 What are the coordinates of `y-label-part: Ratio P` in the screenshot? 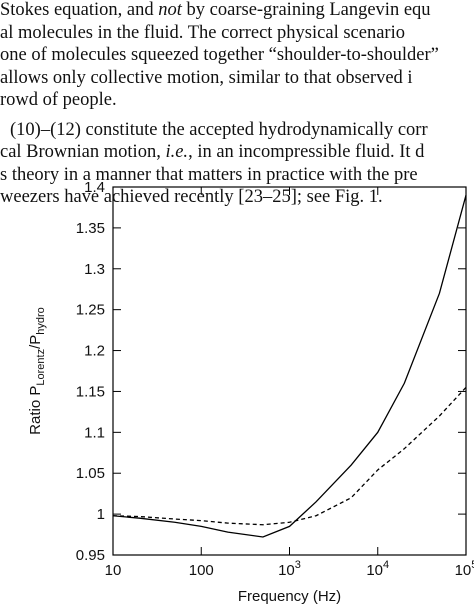 It's located at (35, 410).